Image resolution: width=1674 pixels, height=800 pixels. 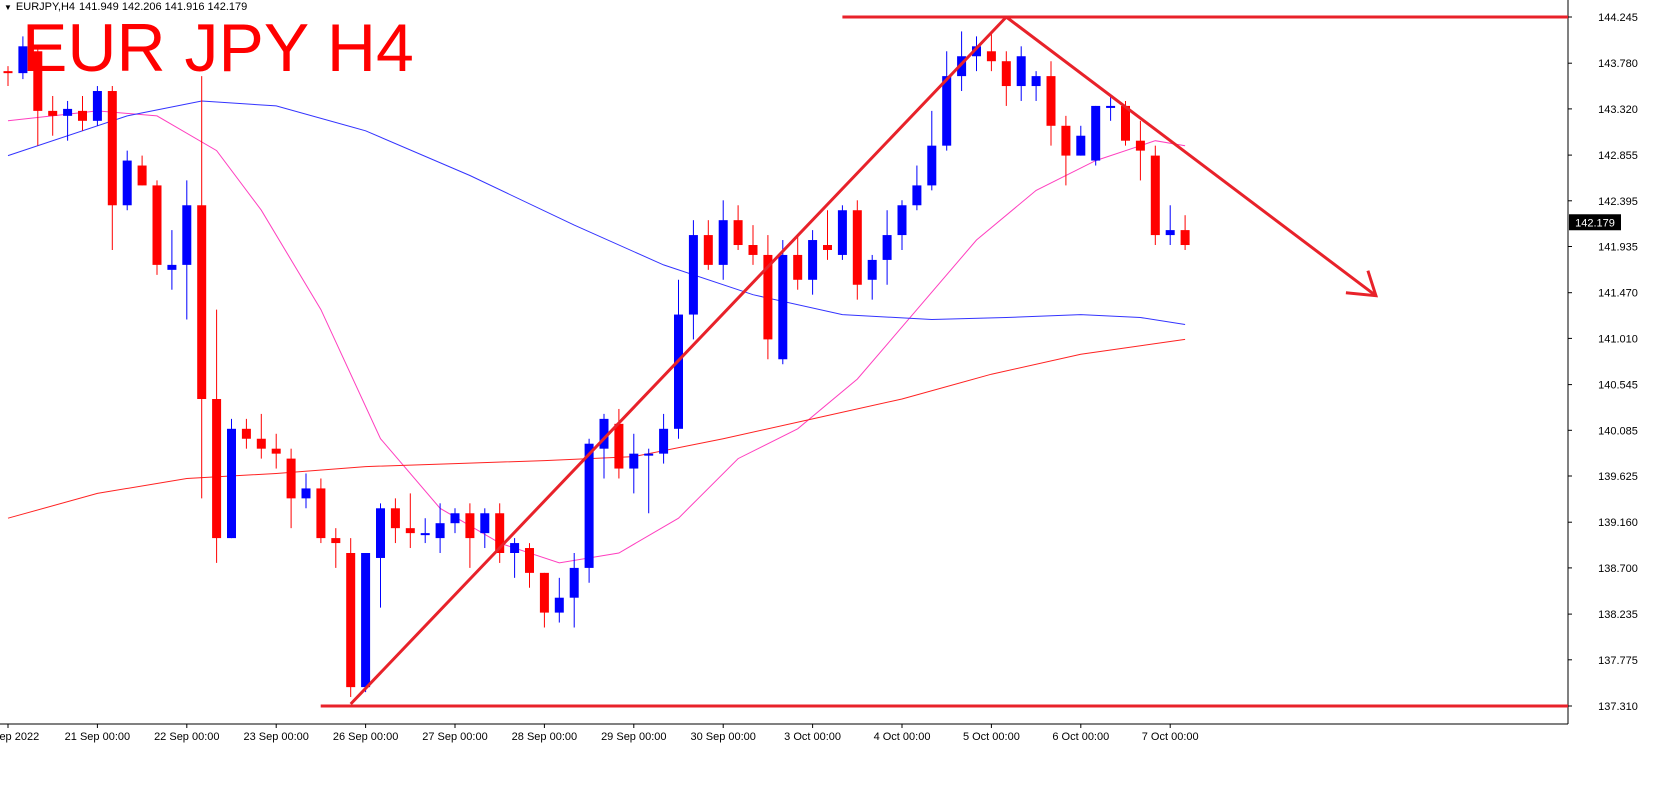 What do you see at coordinates (1618, 294) in the screenshot?
I see `y-tick-label: 141.470` at bounding box center [1618, 294].